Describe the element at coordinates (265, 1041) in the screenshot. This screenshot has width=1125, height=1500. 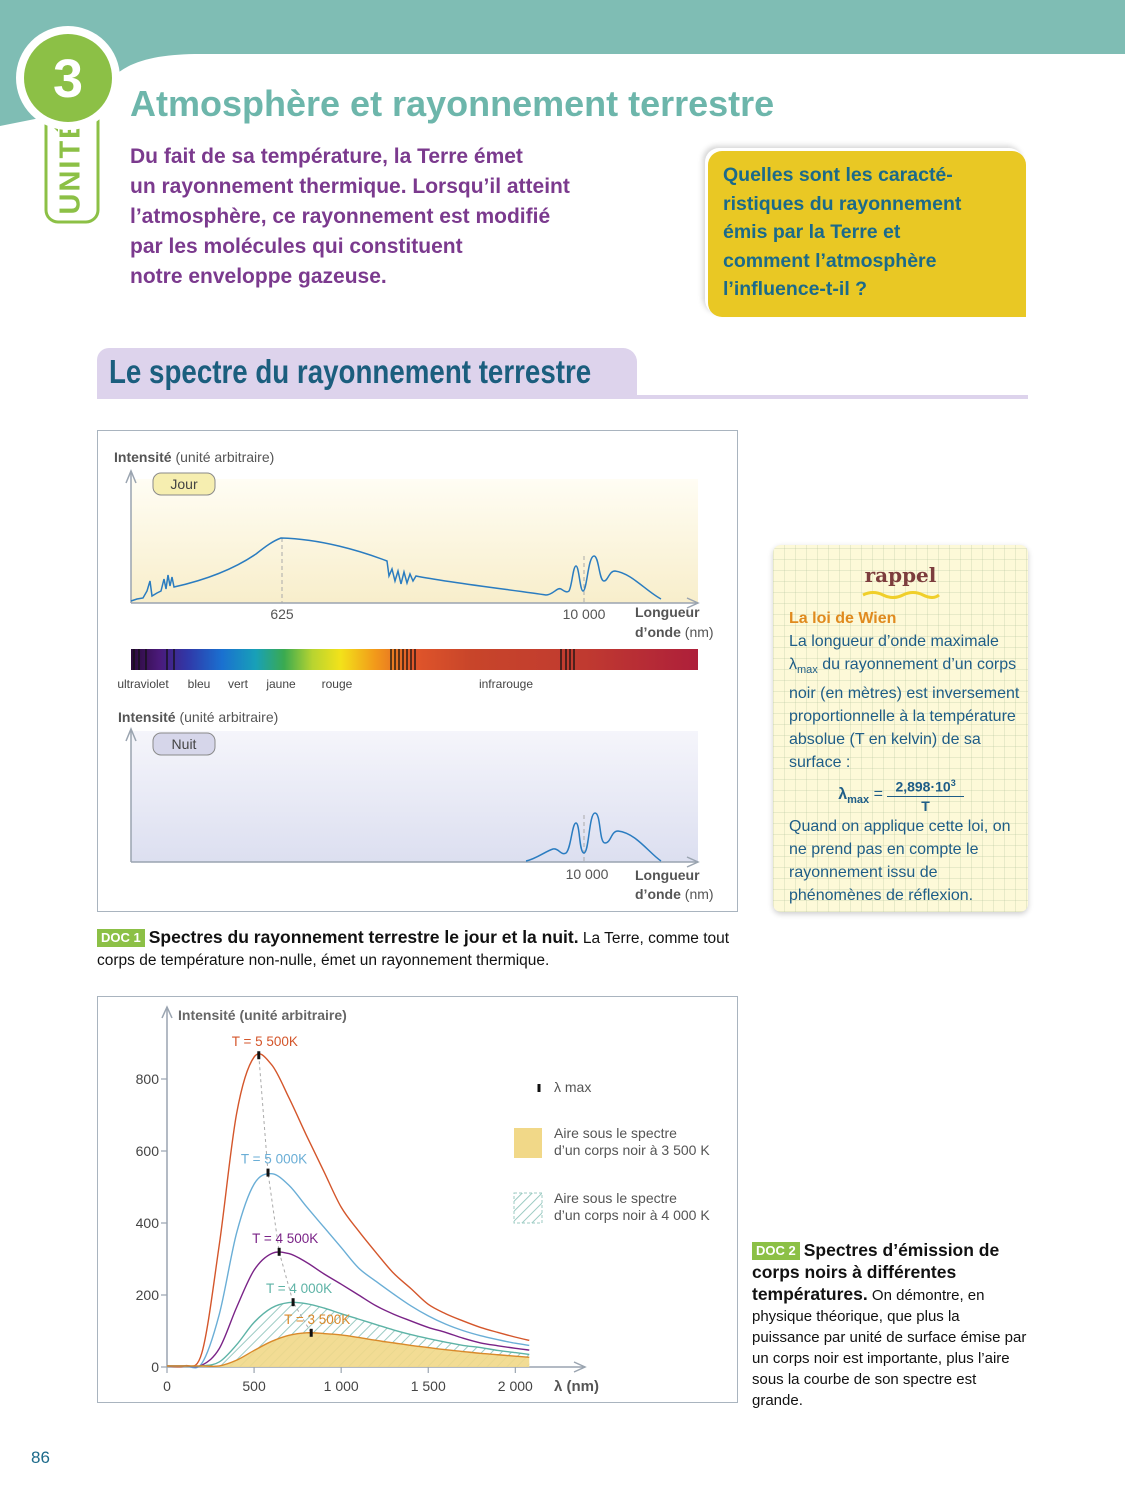
I see `series-label: T = 5 500K` at that location.